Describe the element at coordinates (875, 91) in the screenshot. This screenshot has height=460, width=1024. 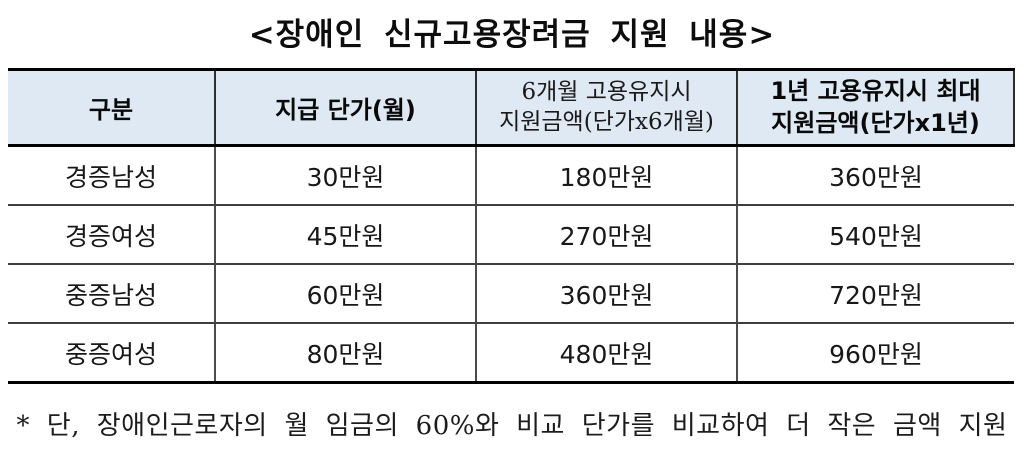
I see `header-one-year-line1: 1년 고용유지시 최대` at that location.